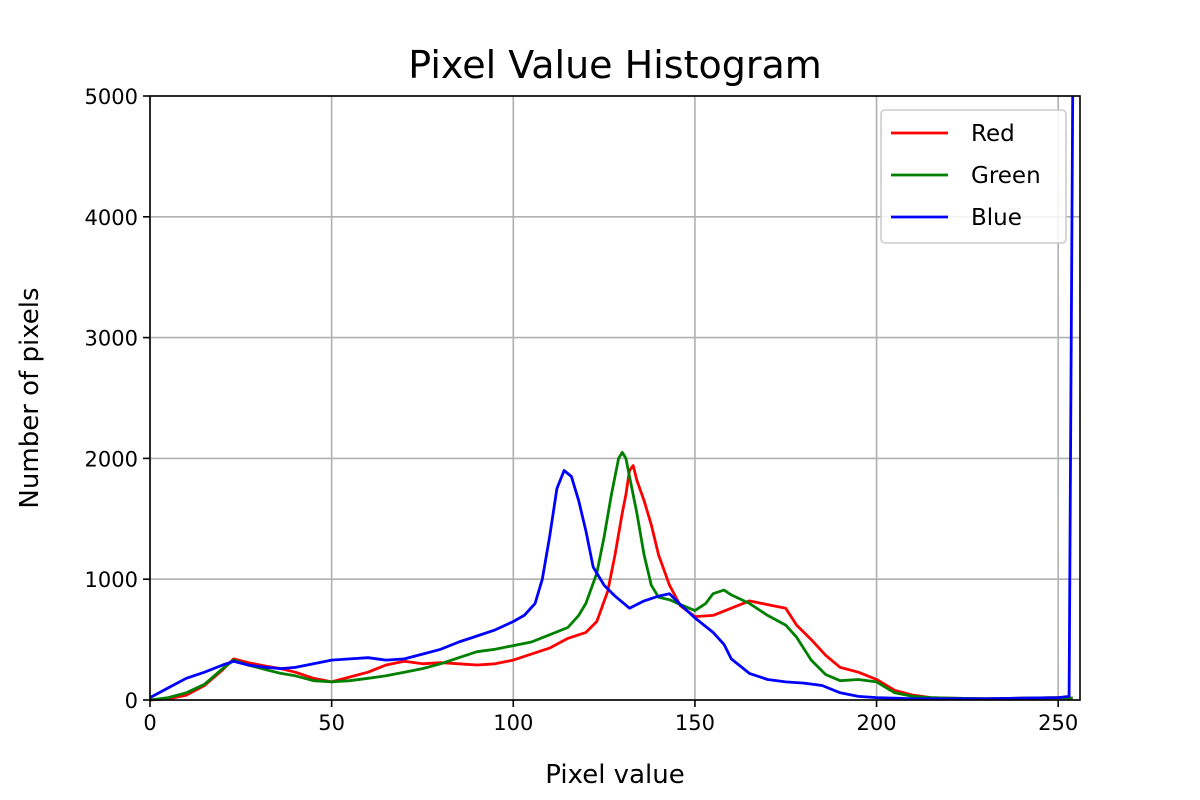  I want to click on x-axis-label: Pixel value, so click(614, 775).